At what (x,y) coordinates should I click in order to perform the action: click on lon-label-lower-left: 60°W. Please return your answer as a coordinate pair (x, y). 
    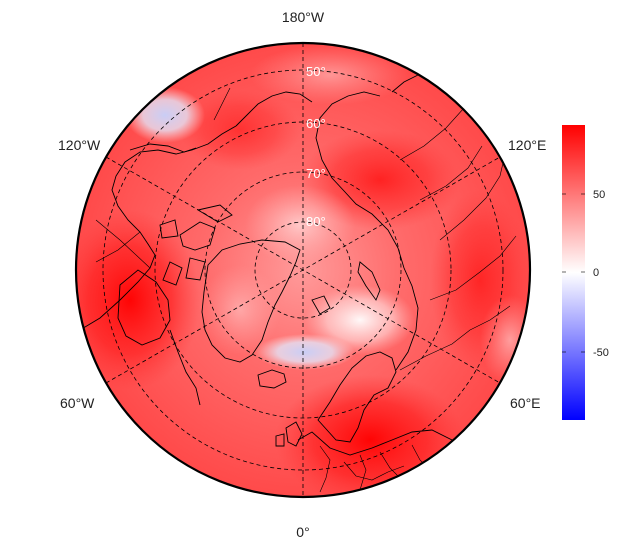
    Looking at the image, I should click on (77, 403).